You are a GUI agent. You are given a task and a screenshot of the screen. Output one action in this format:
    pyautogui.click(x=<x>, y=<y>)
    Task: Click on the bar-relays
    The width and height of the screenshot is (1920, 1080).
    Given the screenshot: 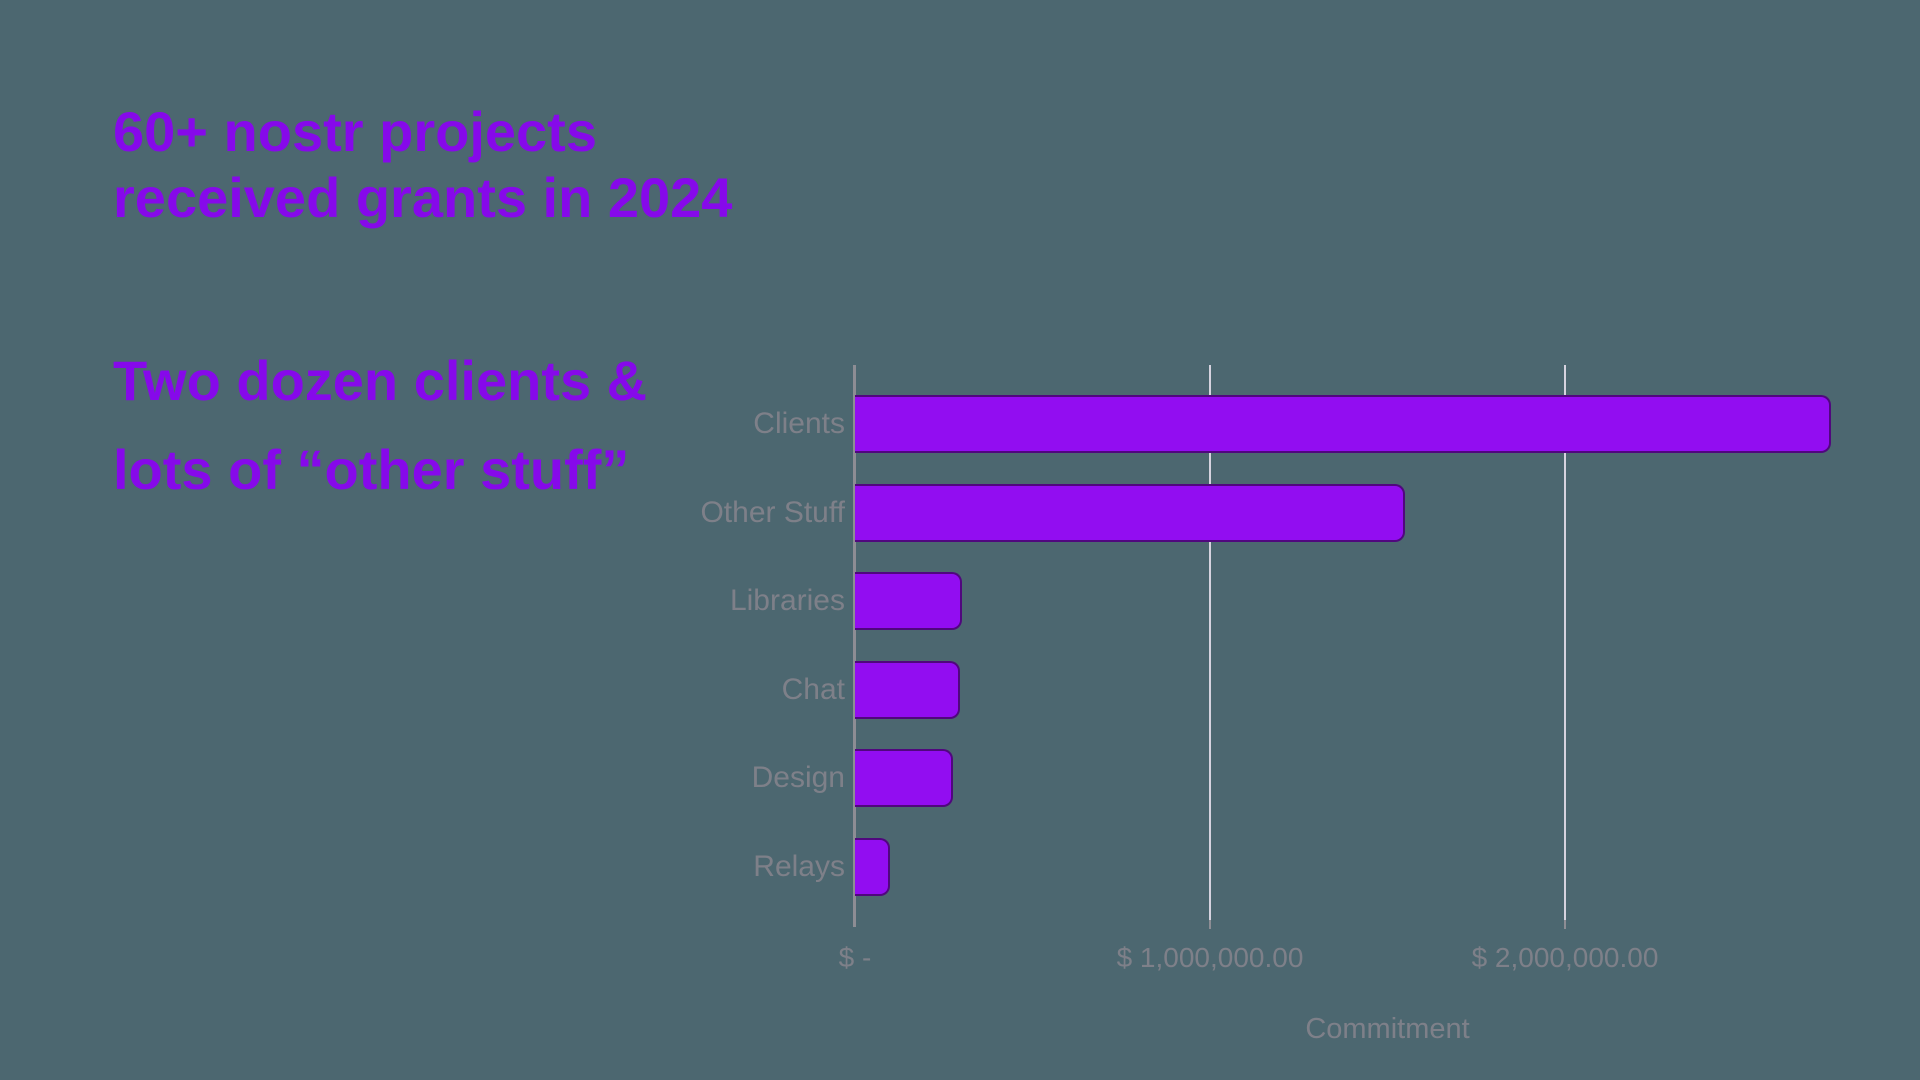 What is the action you would take?
    pyautogui.click(x=872, y=867)
    